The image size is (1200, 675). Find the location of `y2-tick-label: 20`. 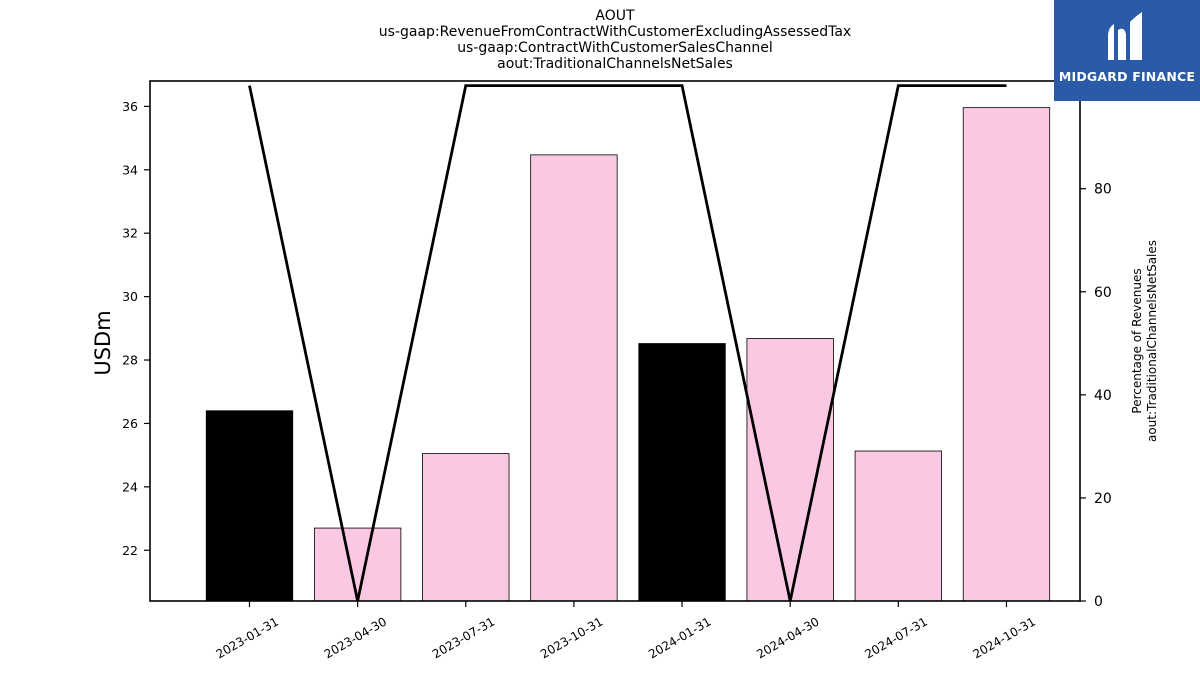

y2-tick-label: 20 is located at coordinates (1103, 499).